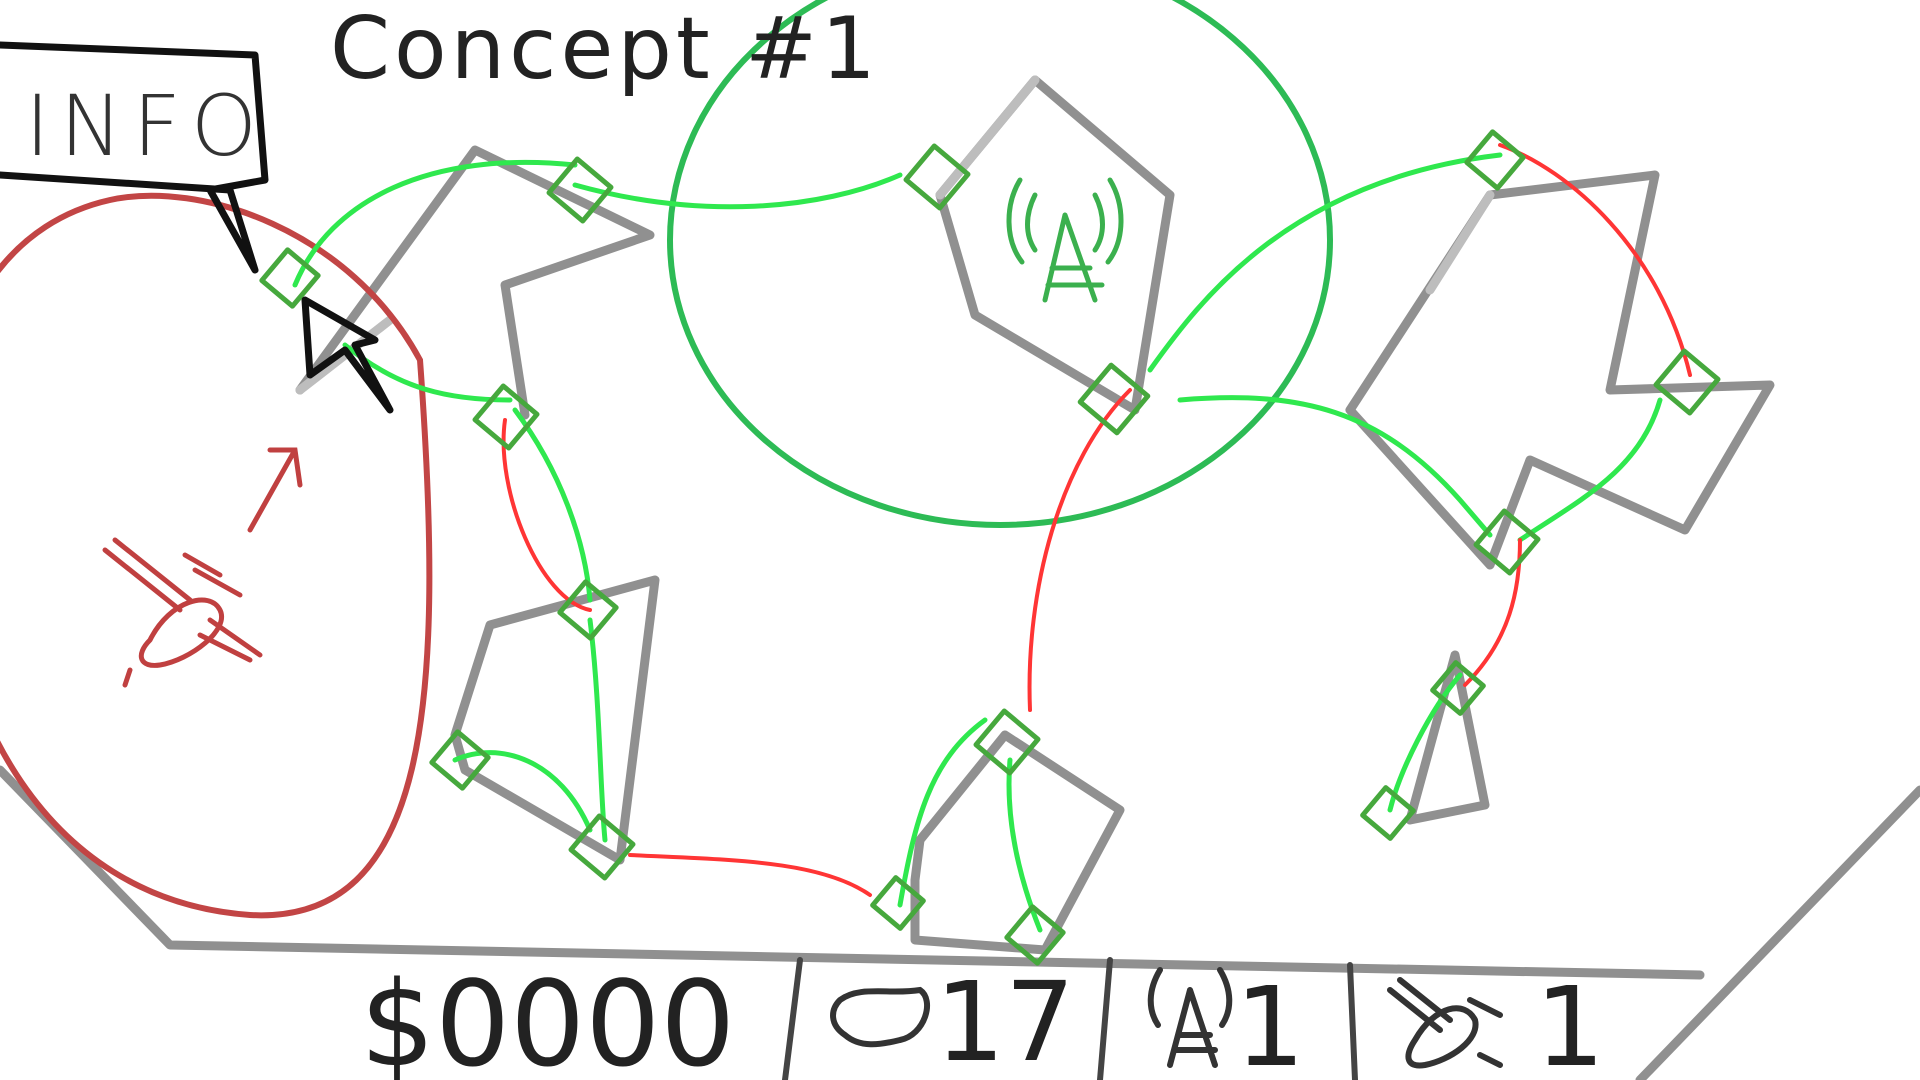 This screenshot has height=1080, width=1920. I want to click on money-value: $0000, so click(547, 1017).